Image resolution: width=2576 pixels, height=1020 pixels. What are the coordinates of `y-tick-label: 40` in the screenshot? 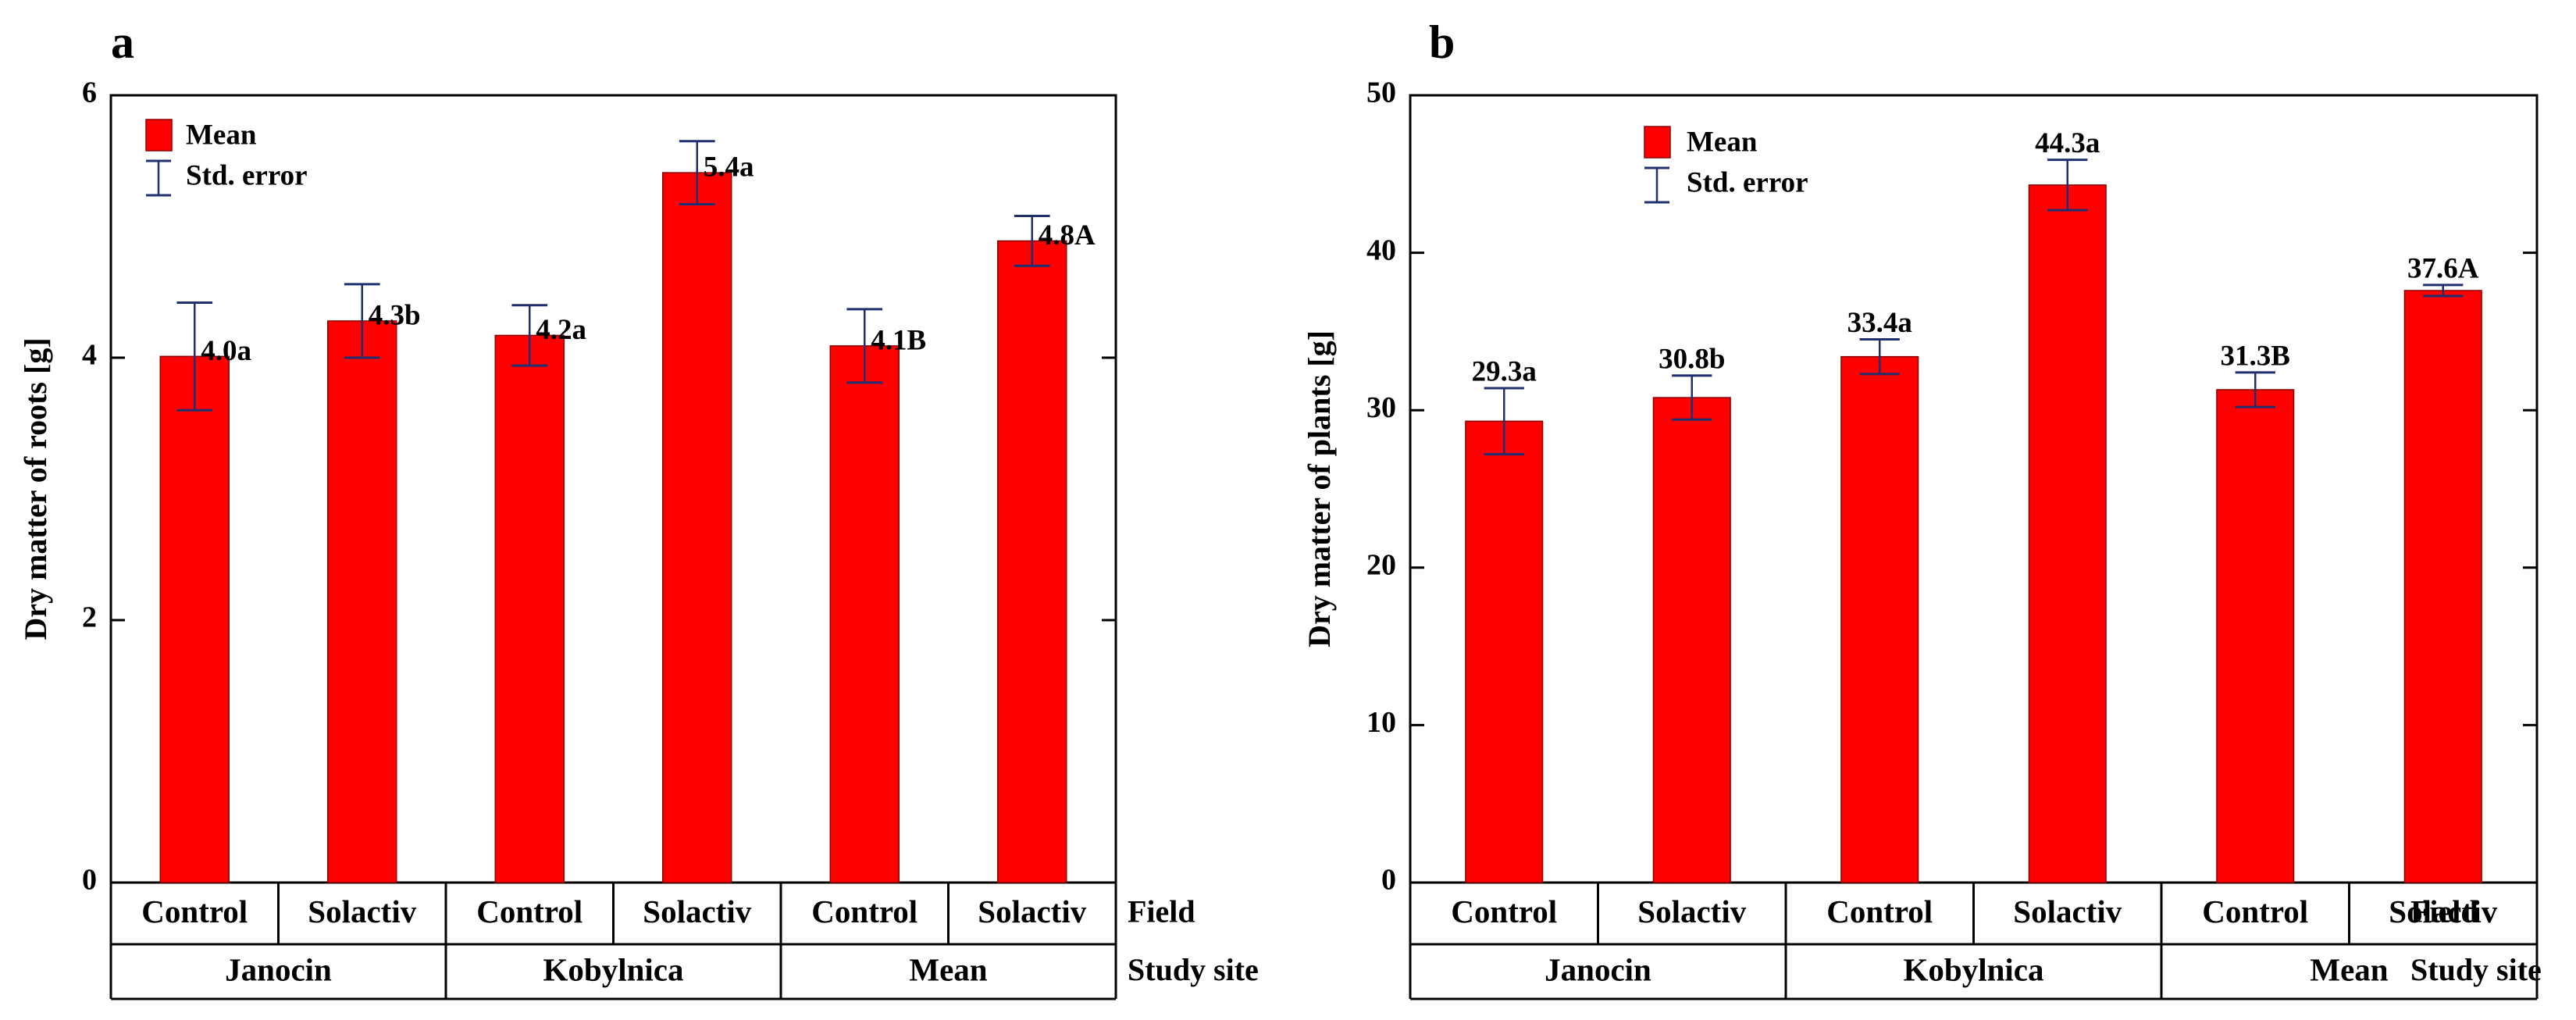 It's located at (1381, 250).